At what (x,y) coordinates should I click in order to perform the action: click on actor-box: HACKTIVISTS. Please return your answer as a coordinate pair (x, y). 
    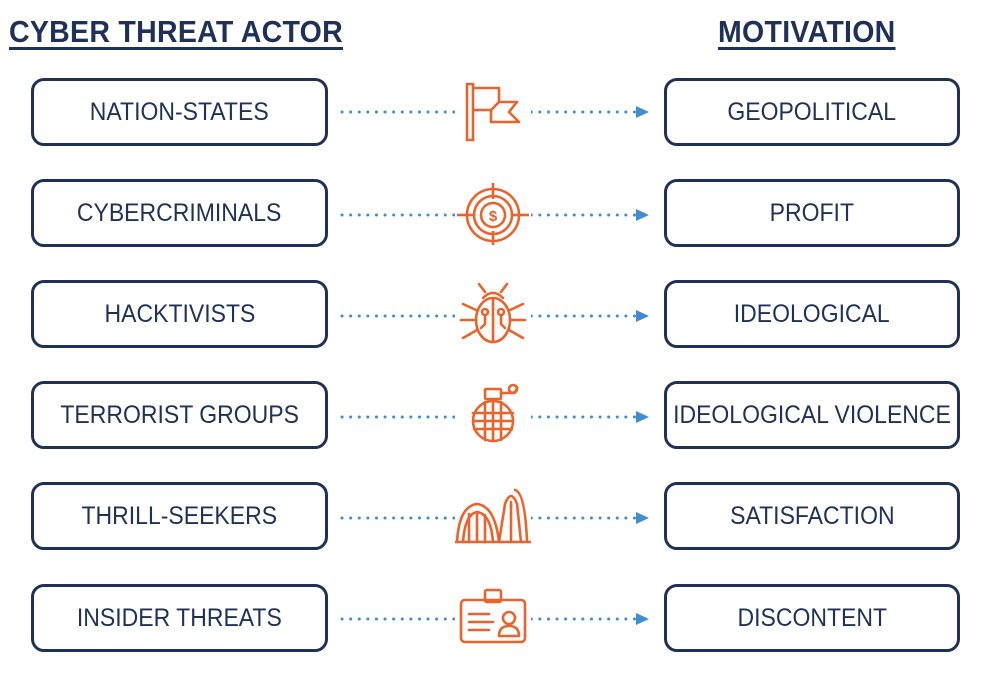
    Looking at the image, I should click on (179, 314).